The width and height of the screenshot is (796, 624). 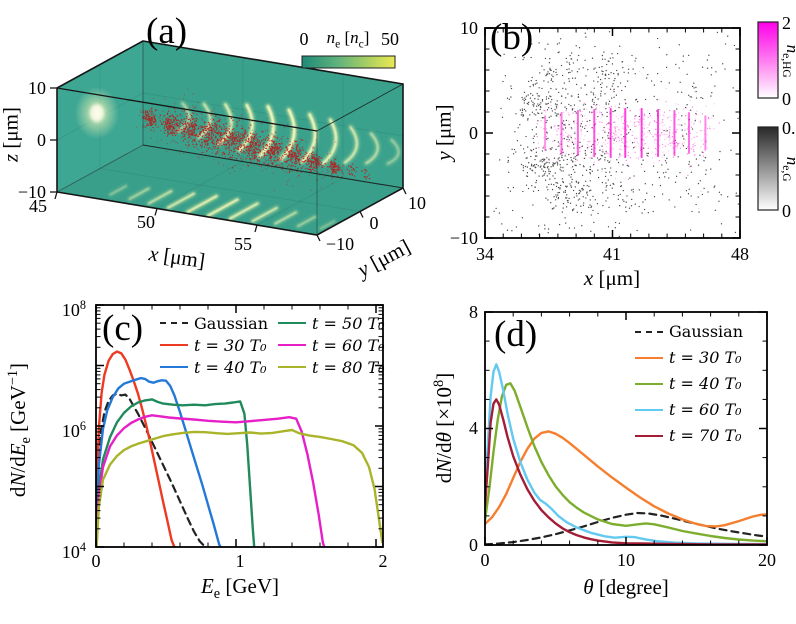 What do you see at coordinates (689, 435) in the screenshot?
I see `legend-entry: t = 70 T₀` at bounding box center [689, 435].